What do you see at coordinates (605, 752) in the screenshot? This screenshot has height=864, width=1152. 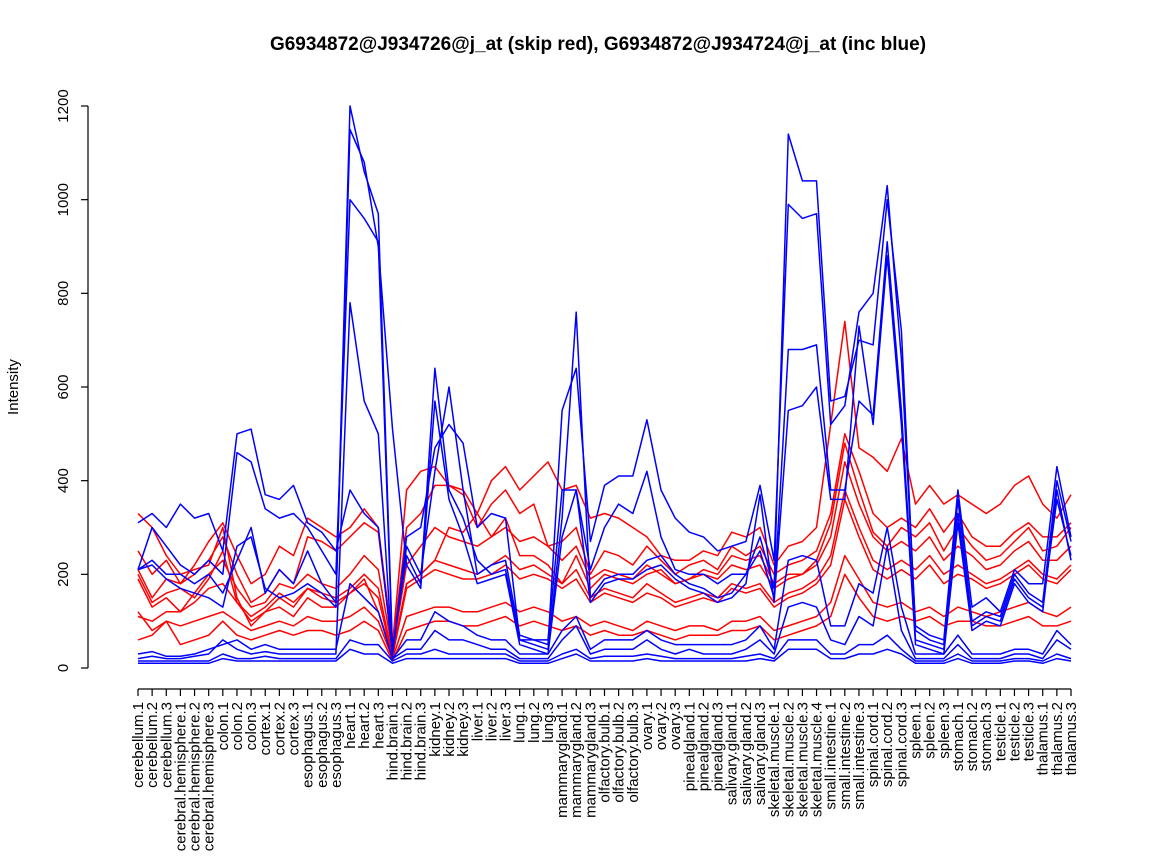 I see `x-tick-label: olfactory.bulb.1` at bounding box center [605, 752].